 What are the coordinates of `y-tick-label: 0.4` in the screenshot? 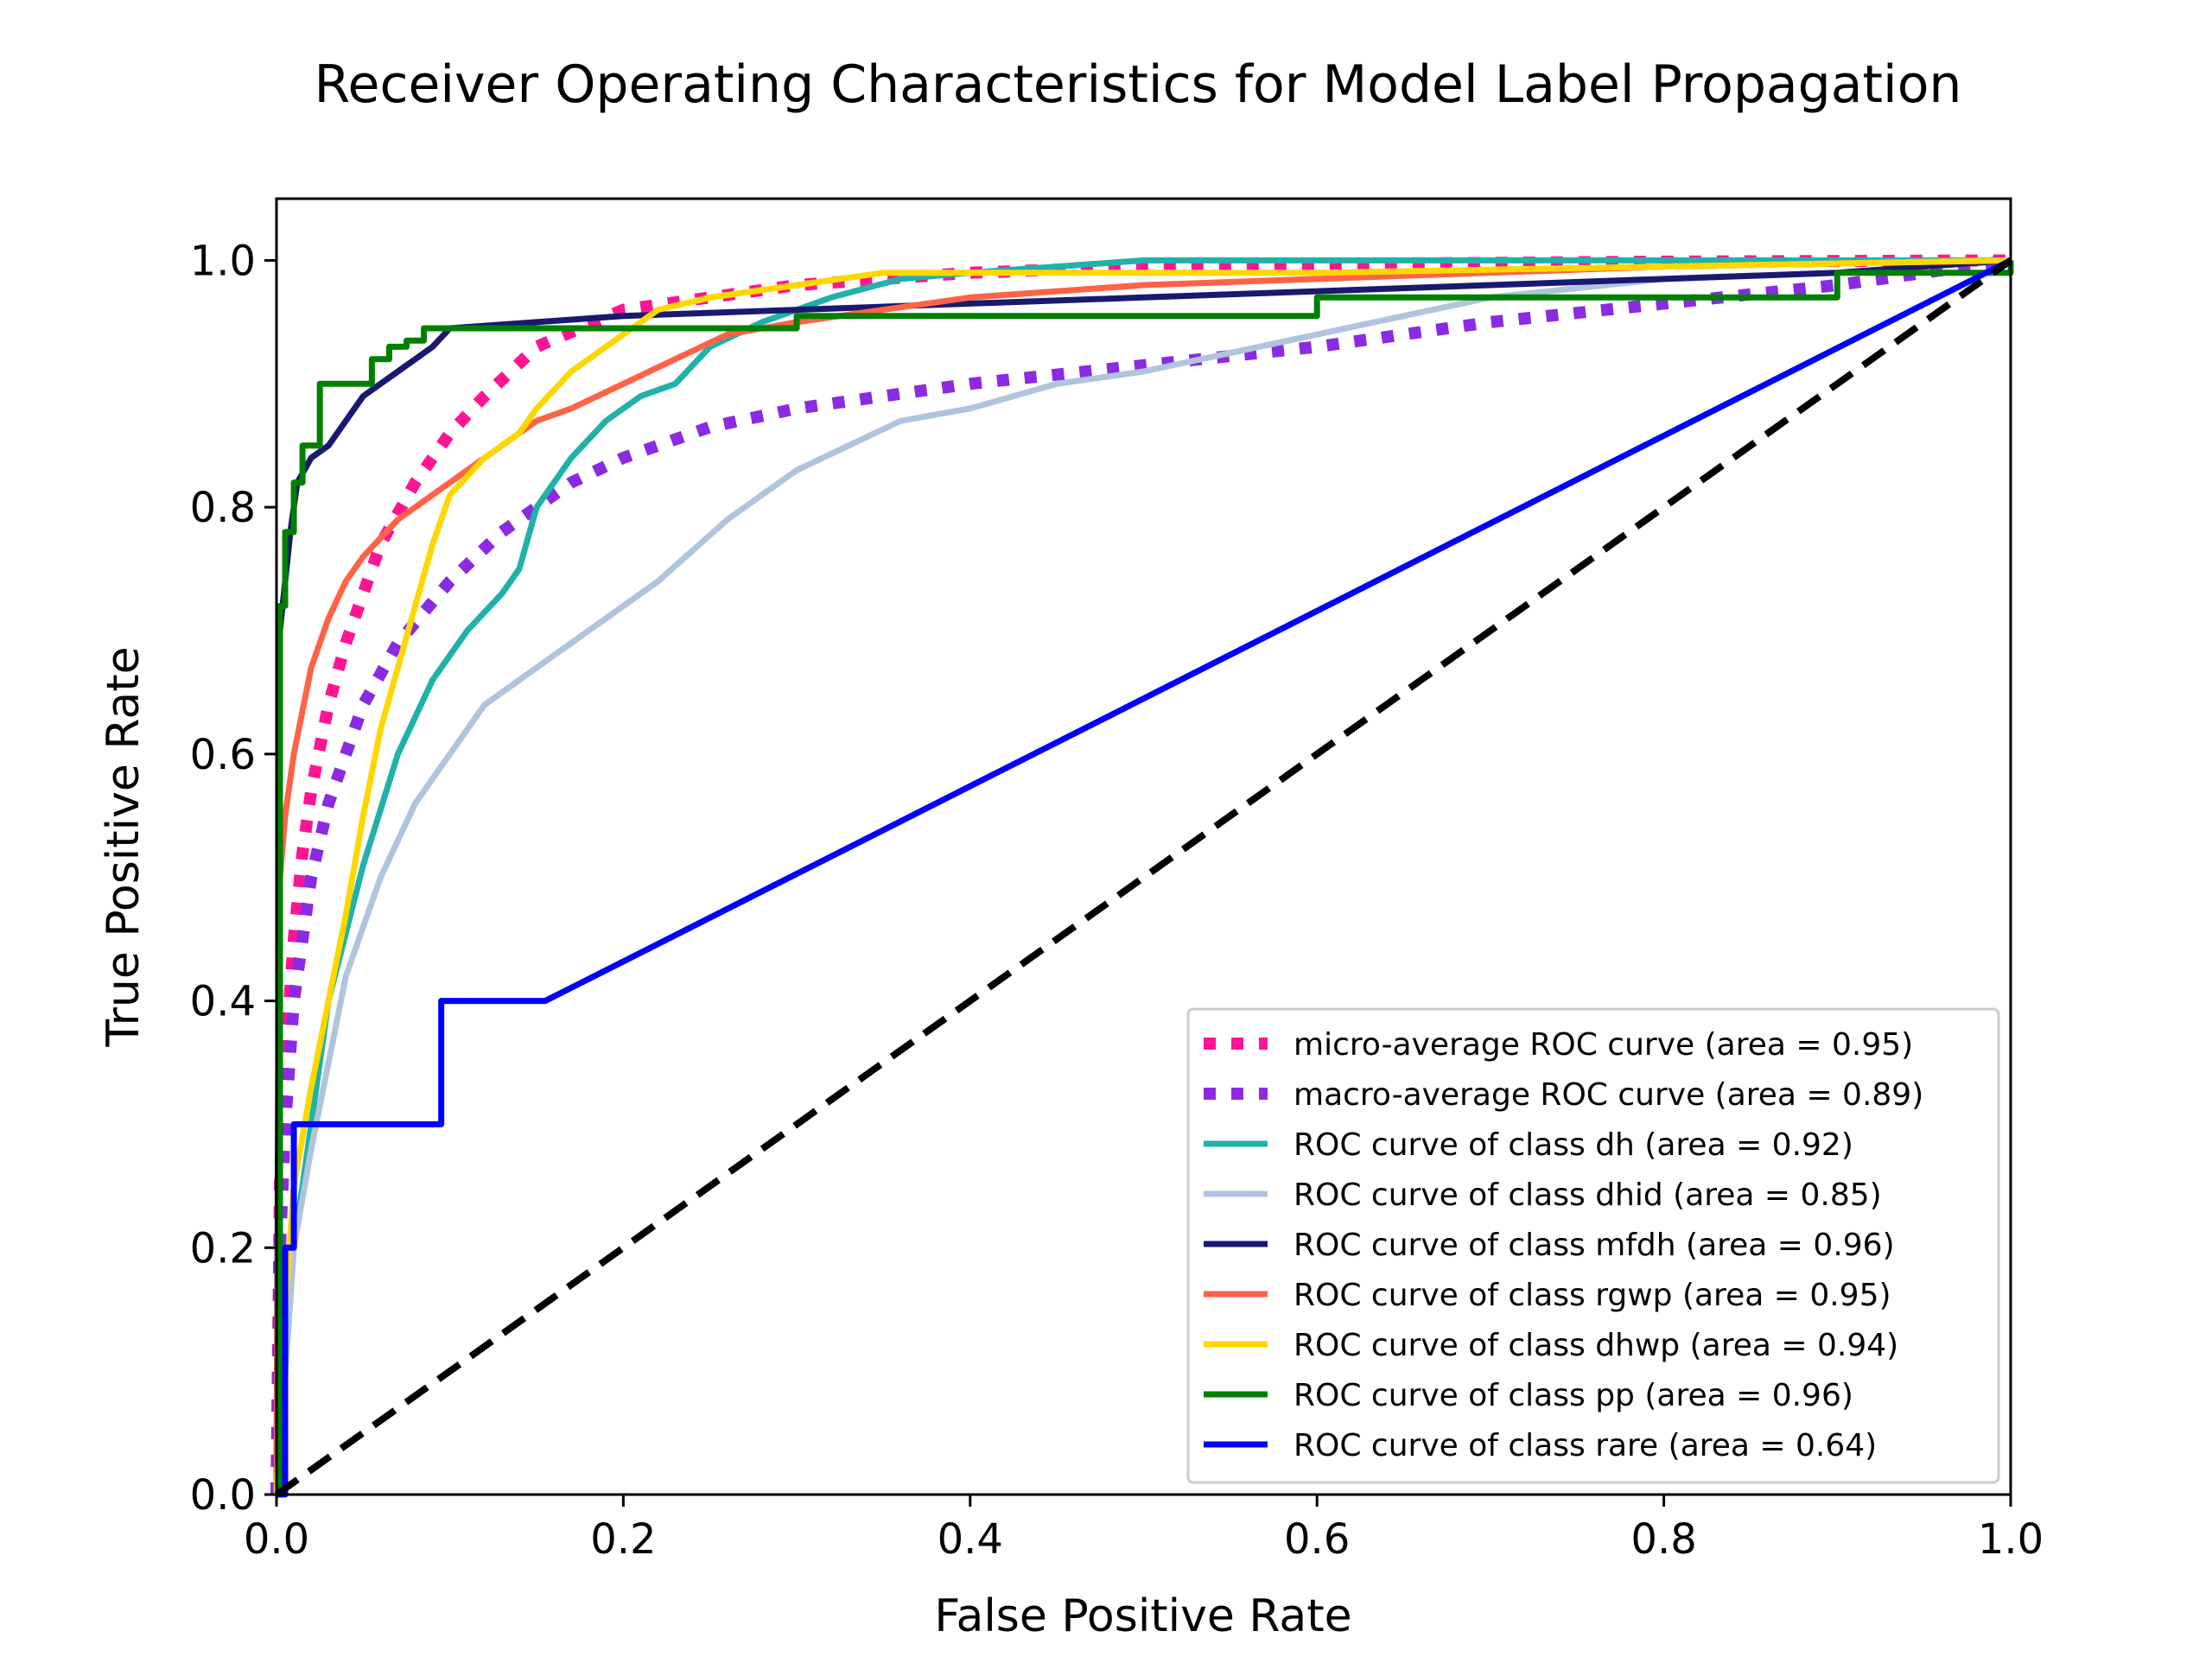 It's located at (223, 1002).